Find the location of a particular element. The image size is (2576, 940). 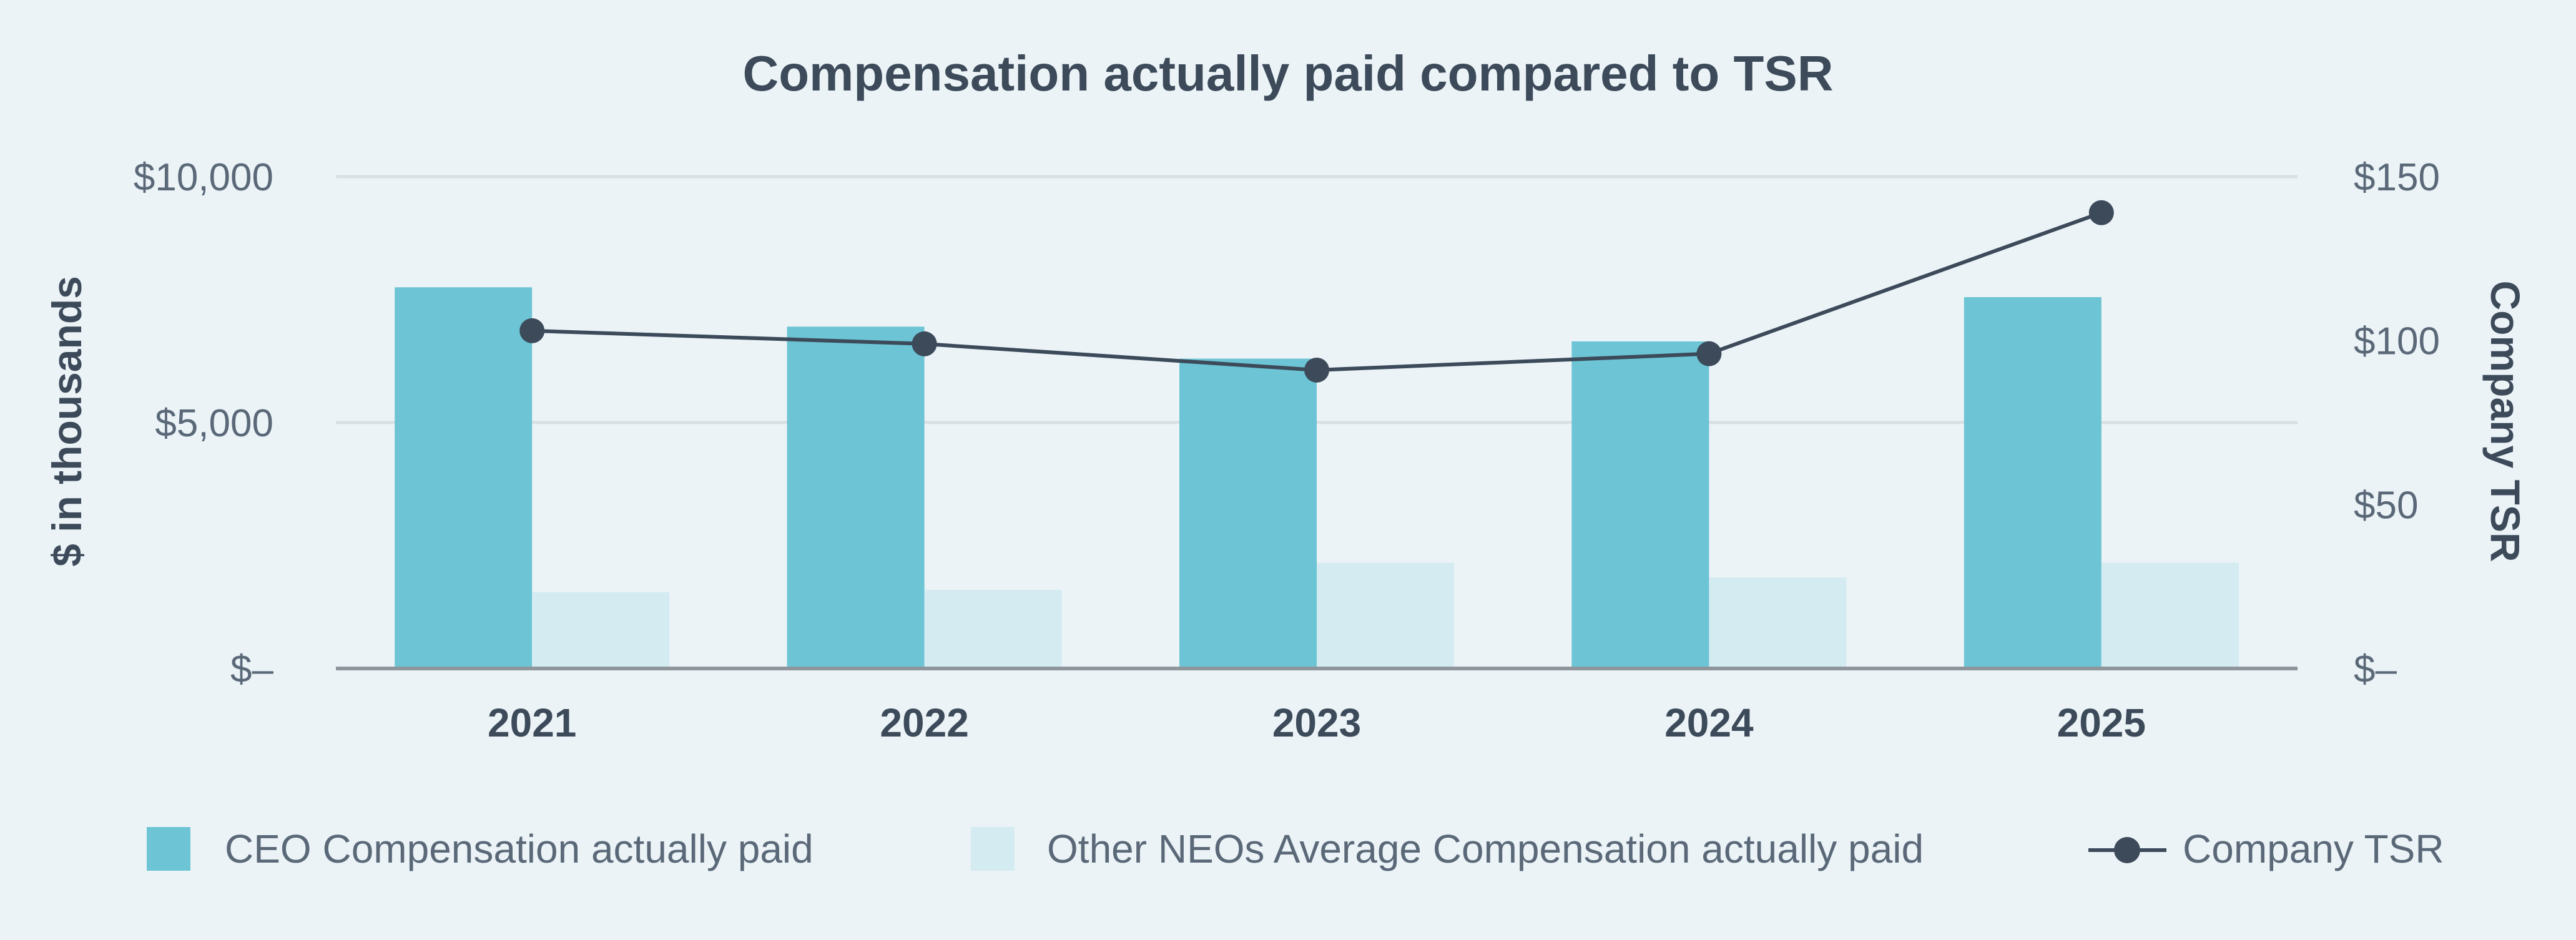

category-label-2022: 2022 is located at coordinates (924, 722).